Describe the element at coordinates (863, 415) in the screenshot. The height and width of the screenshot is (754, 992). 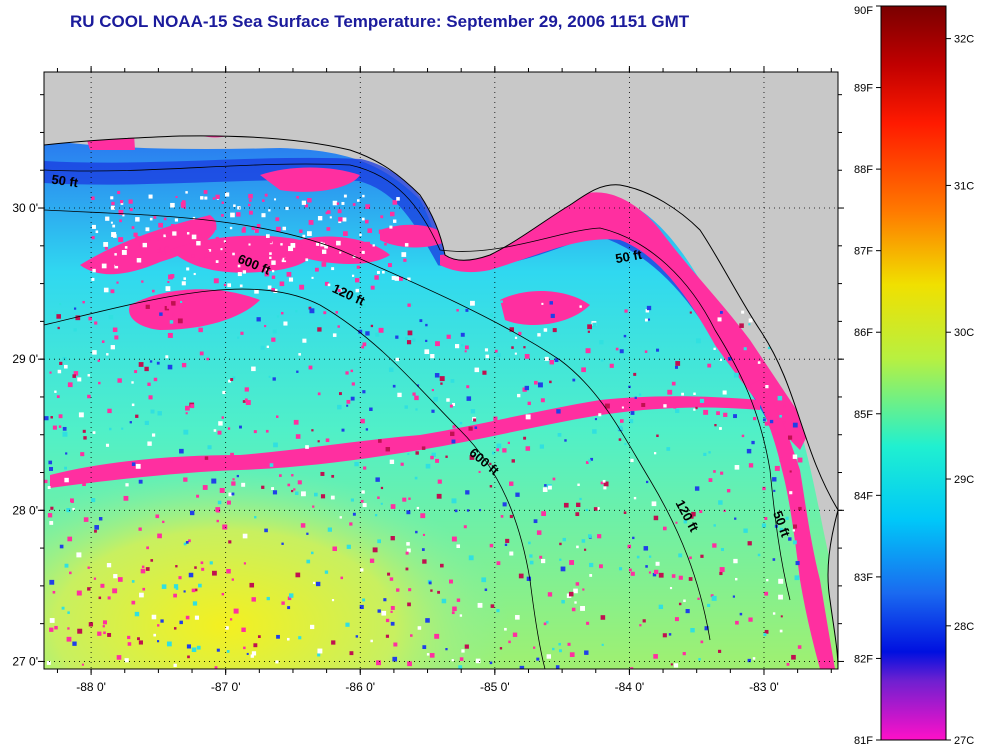
I see `colorbar-f-label: 85F` at that location.